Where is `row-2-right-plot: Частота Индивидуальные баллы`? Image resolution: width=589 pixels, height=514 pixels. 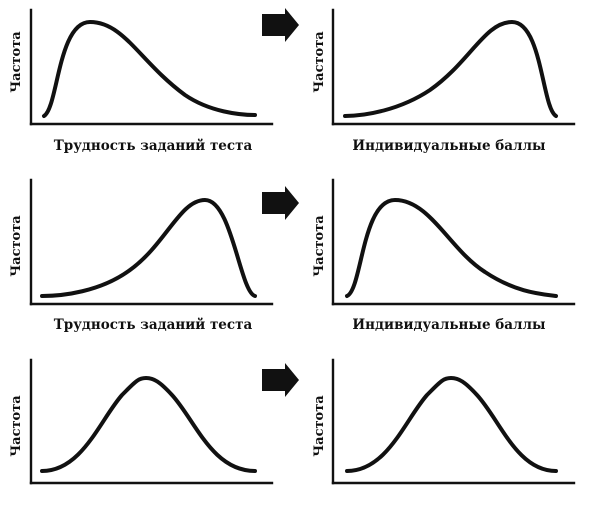 row-2-right-plot: Частота Индивидуальные баллы is located at coordinates (444, 255).